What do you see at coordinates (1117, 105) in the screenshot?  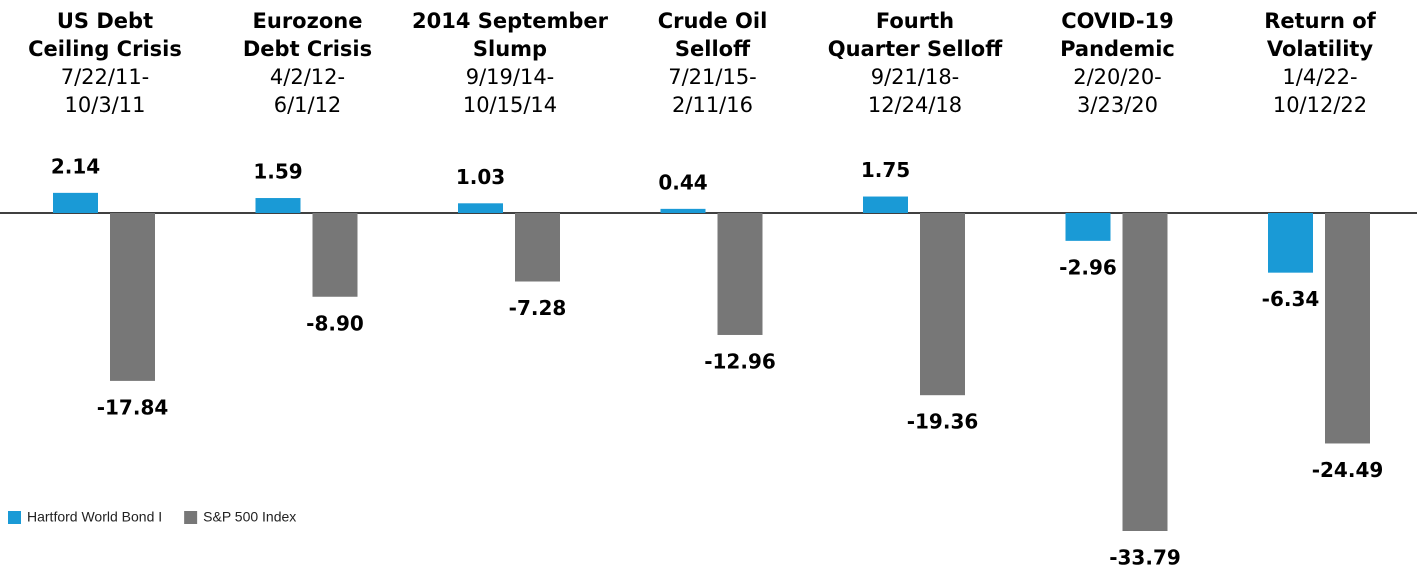 I see `period-label: 3/23/20` at bounding box center [1117, 105].